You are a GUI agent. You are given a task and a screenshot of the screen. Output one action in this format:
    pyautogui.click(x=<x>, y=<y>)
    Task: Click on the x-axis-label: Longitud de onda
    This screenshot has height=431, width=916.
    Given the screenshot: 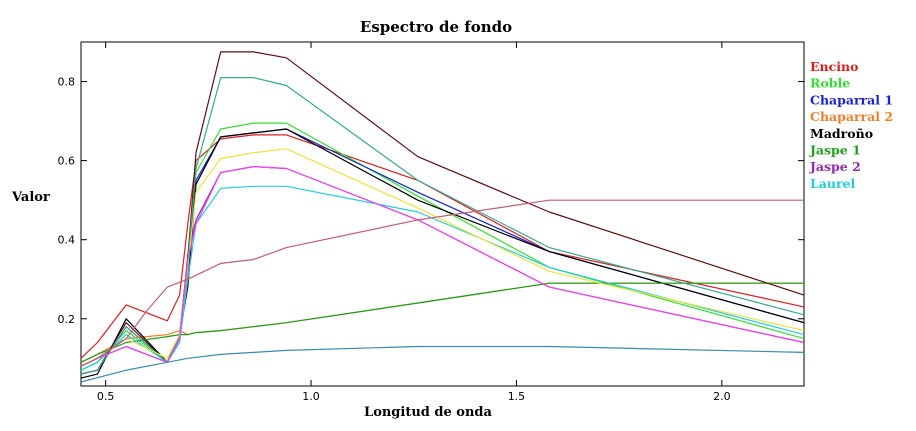 What is the action you would take?
    pyautogui.click(x=428, y=412)
    